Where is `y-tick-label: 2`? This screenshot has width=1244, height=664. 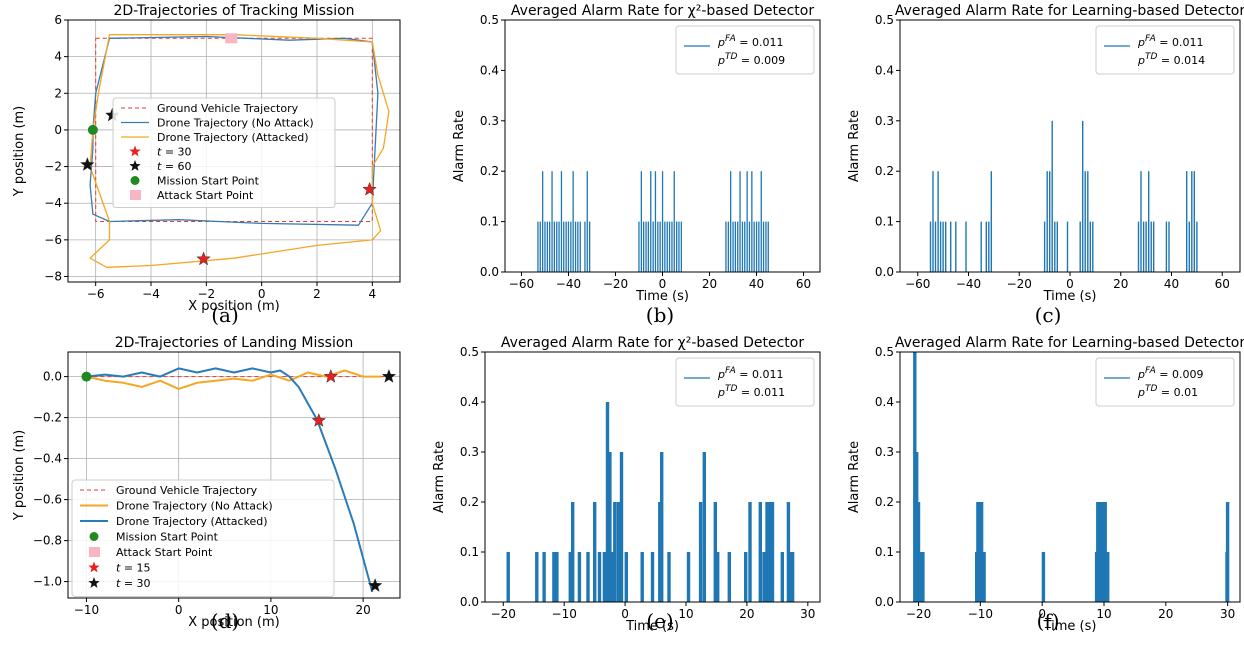
y-tick-label: 2 is located at coordinates (58, 93).